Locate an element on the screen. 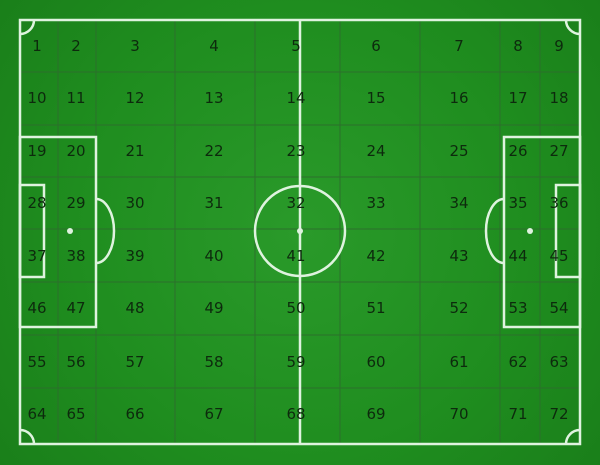 The image size is (600, 465). zone-label: 40 is located at coordinates (214, 256).